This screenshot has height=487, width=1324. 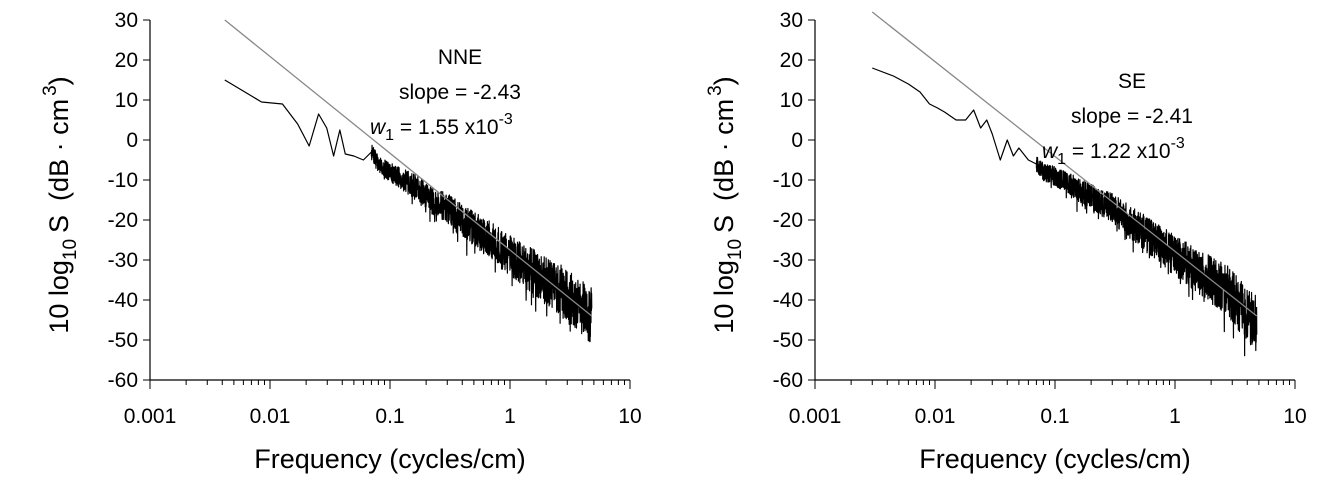 What do you see at coordinates (1132, 81) in the screenshot?
I see `annotation-site: SE` at bounding box center [1132, 81].